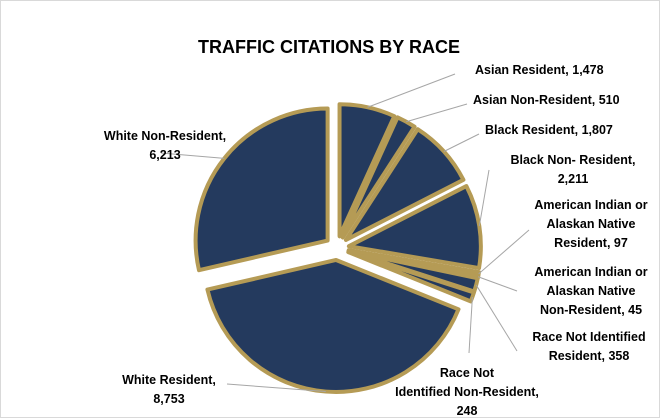 The width and height of the screenshot is (660, 418). What do you see at coordinates (504, 252) in the screenshot?
I see `leader-line-american-indian-or-alaskan-native-resident` at bounding box center [504, 252].